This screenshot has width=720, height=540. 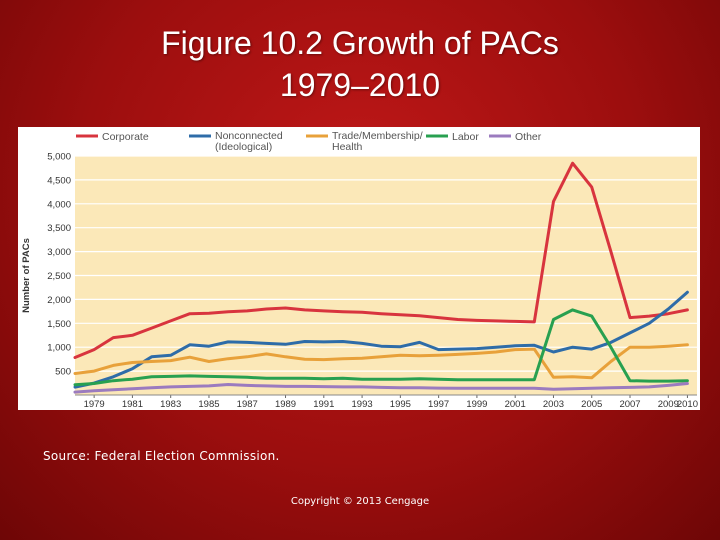 What do you see at coordinates (59, 204) in the screenshot?
I see `y-tick-label: 4,000` at bounding box center [59, 204].